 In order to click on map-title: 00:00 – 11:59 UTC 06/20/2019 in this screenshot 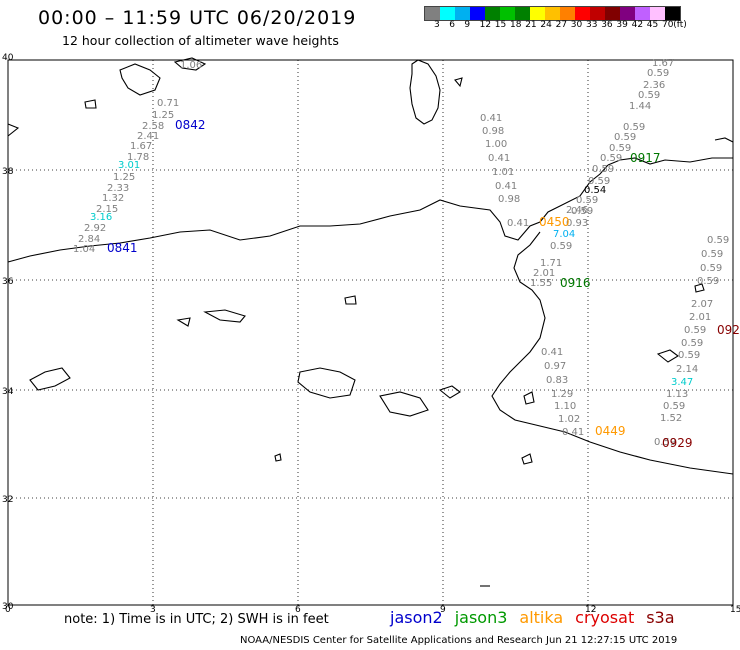, I will do `click(197, 18)`.